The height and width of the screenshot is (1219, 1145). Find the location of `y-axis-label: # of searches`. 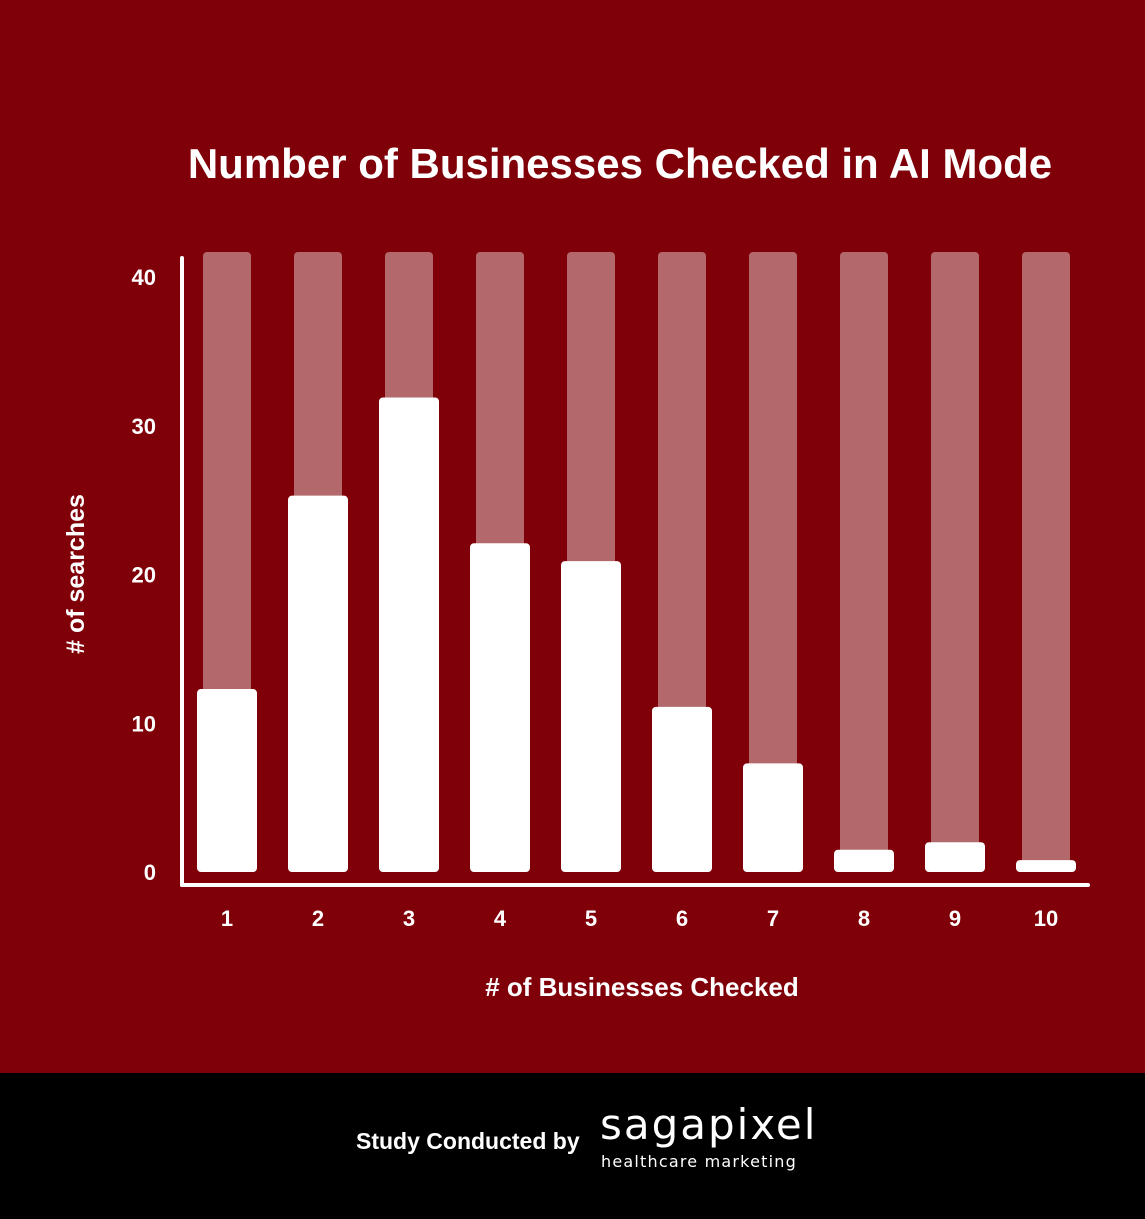

y-axis-label: # of searches is located at coordinates (76, 574).